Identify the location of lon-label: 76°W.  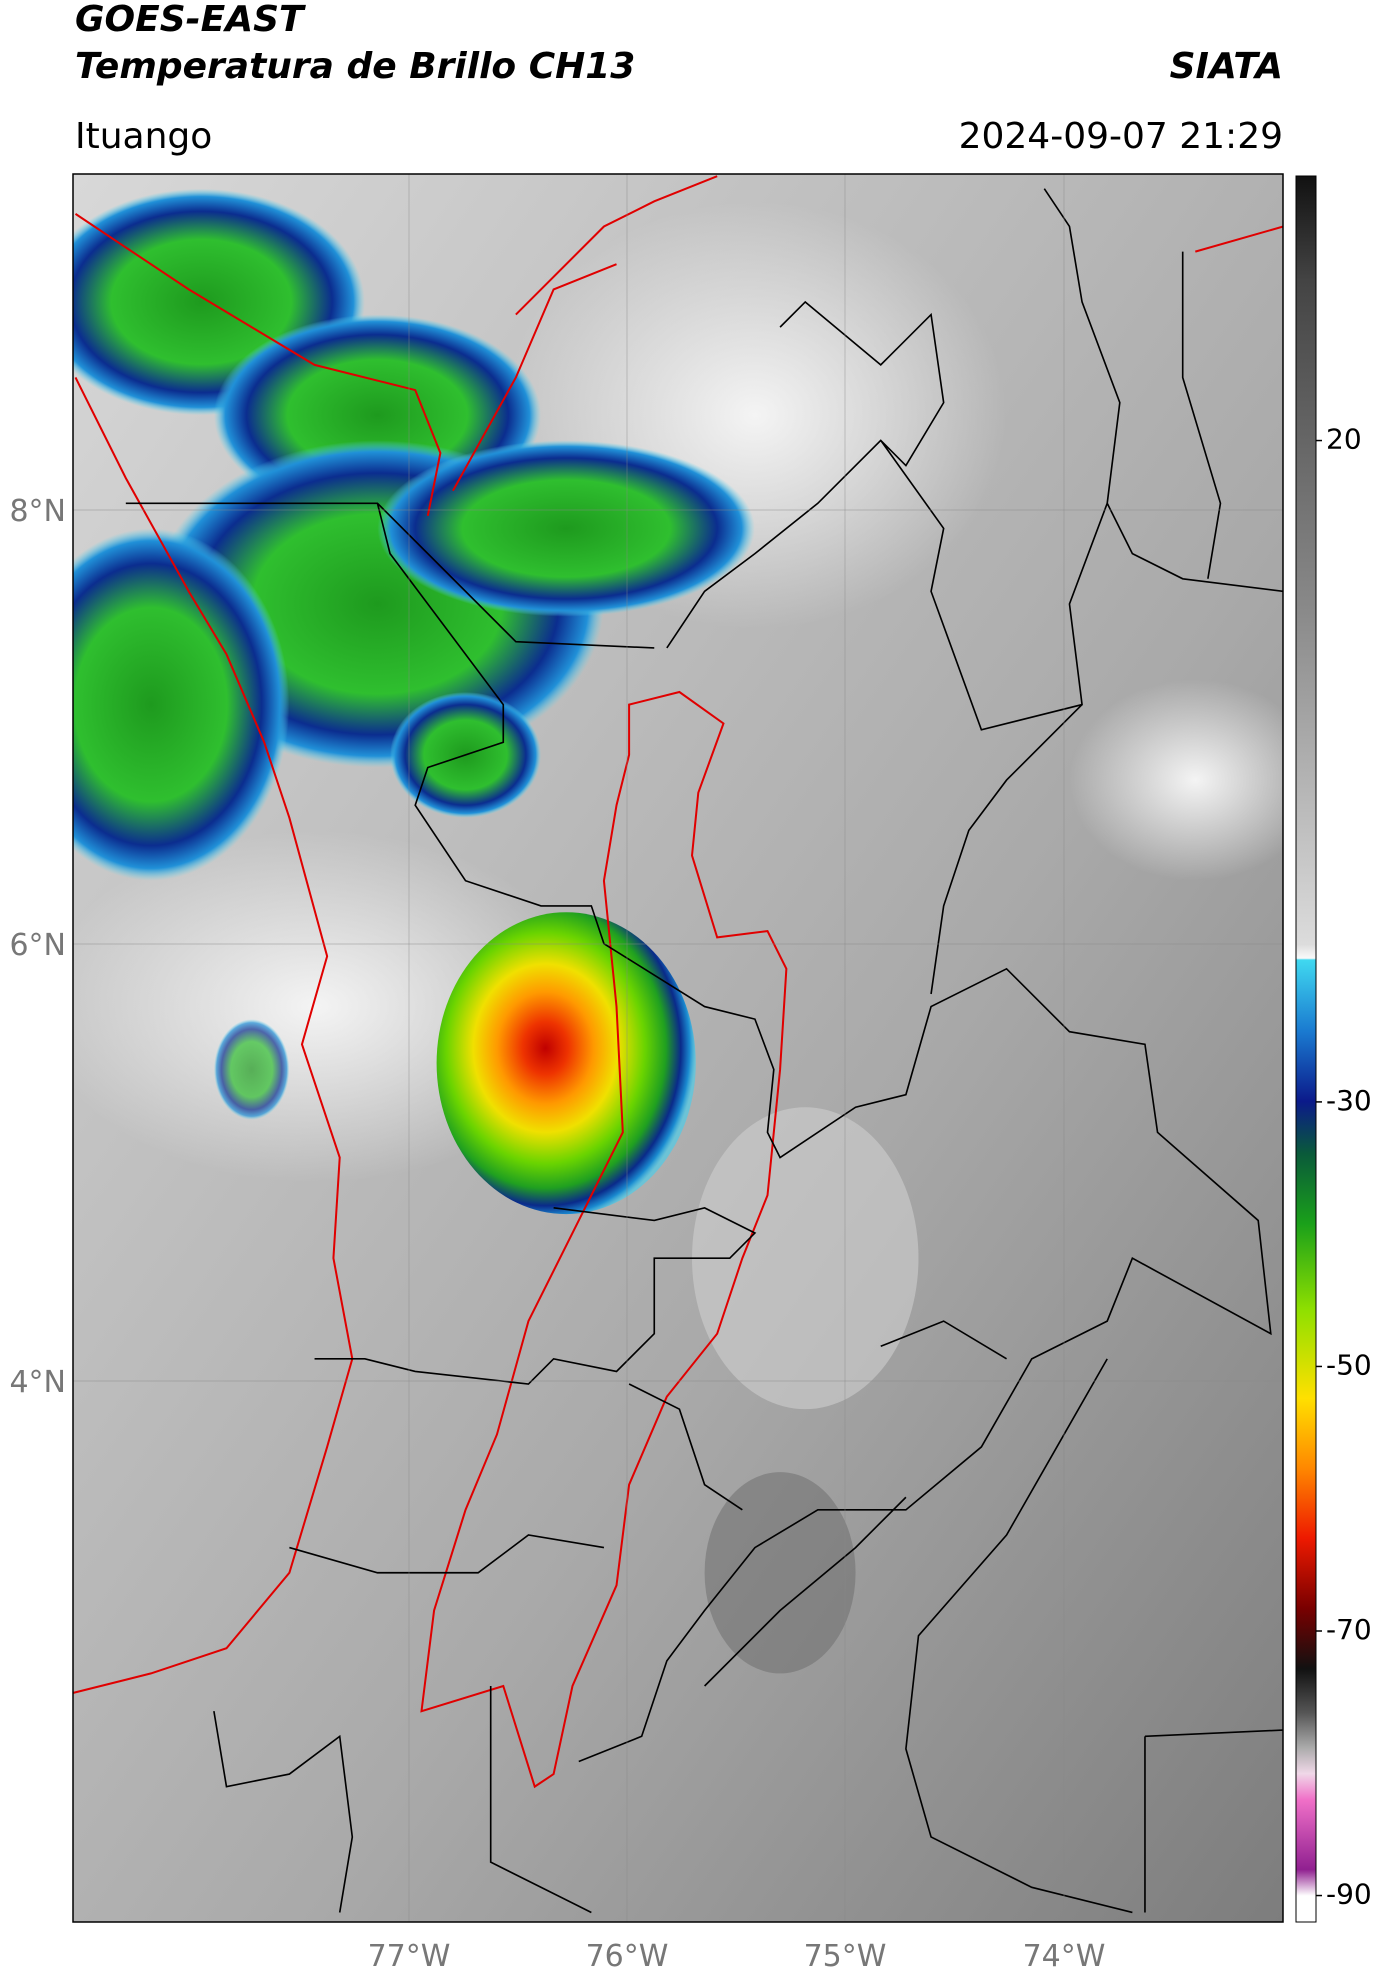
(627, 1956).